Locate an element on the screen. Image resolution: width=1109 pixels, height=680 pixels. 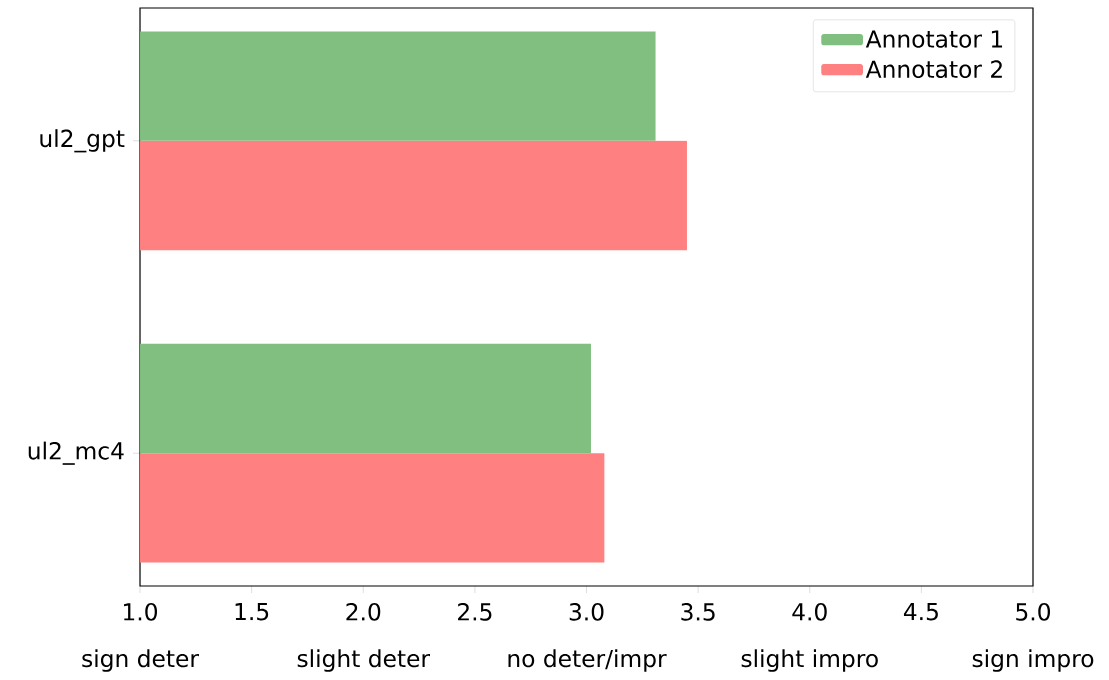
x-tick-label: 4.5 is located at coordinates (920, 612).